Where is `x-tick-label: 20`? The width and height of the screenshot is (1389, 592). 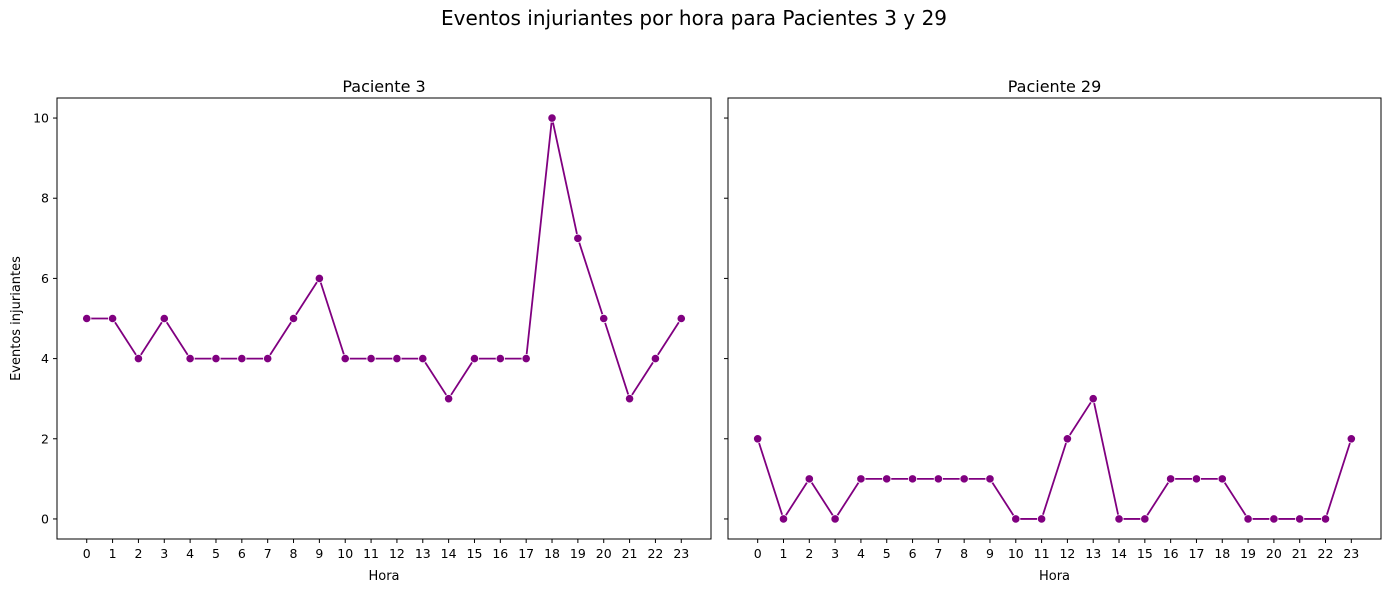 x-tick-label: 20 is located at coordinates (1274, 553).